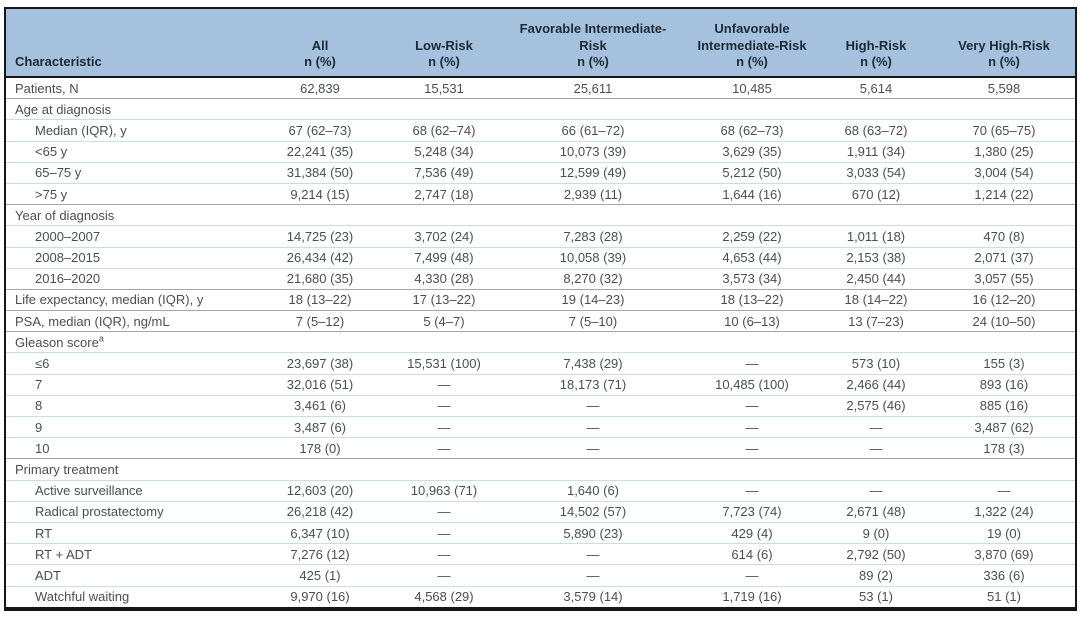  Describe the element at coordinates (129, 193) in the screenshot. I see `row-label: >75 y` at that location.